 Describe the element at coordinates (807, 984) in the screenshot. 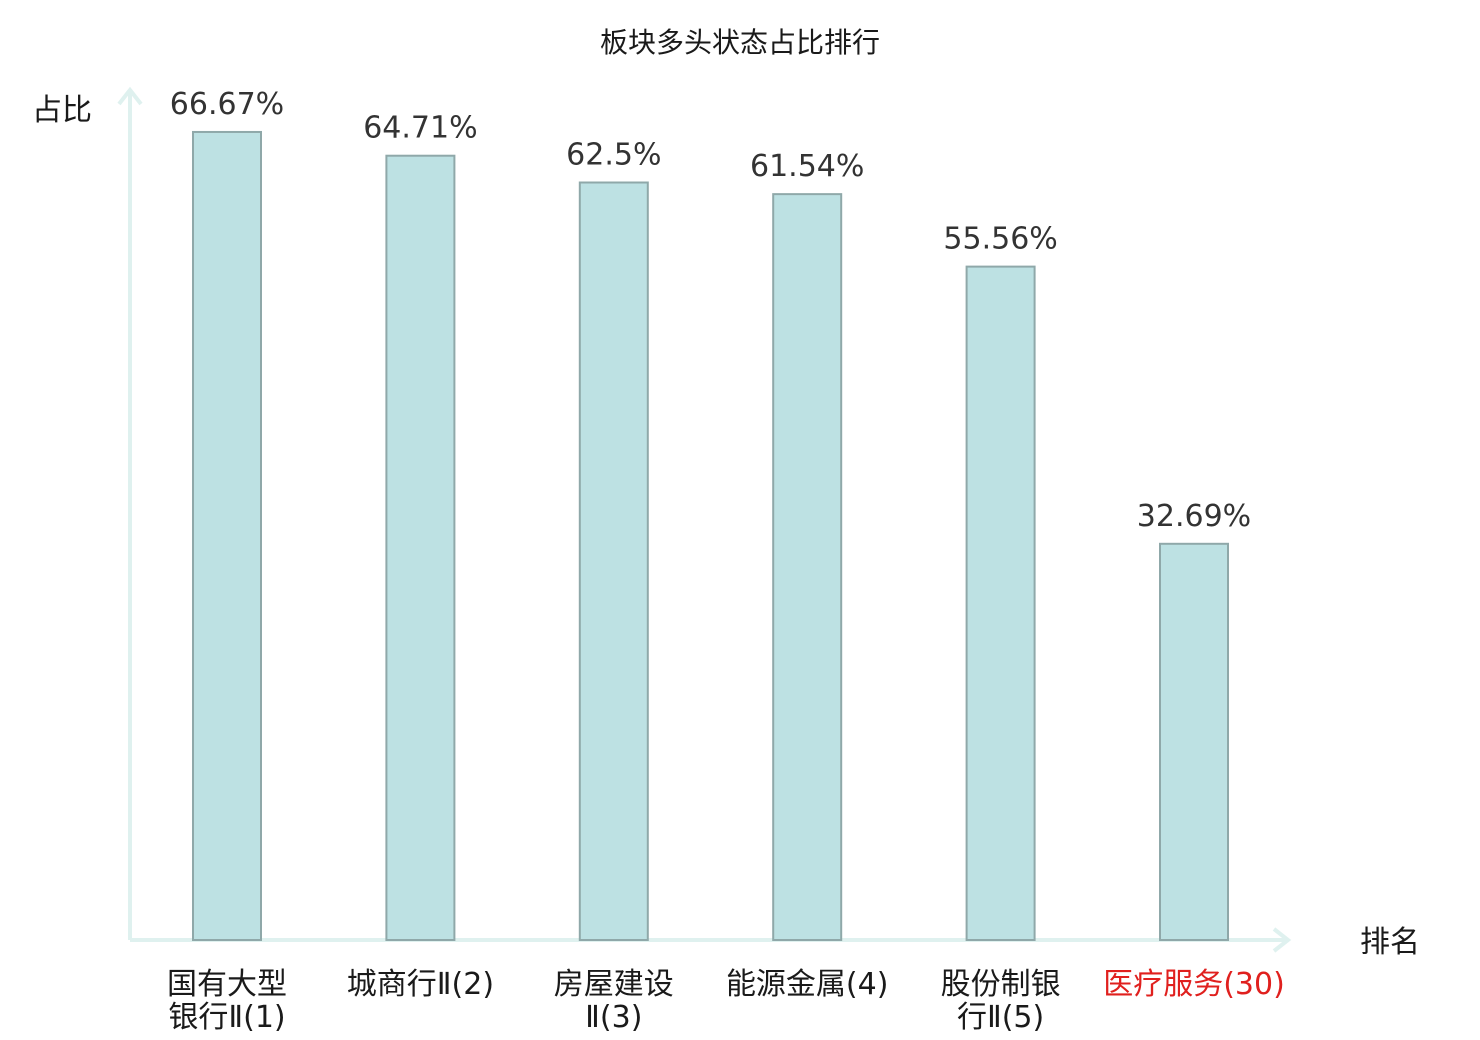

I see `category-label-4-line-1: 能源金属(4)` at that location.